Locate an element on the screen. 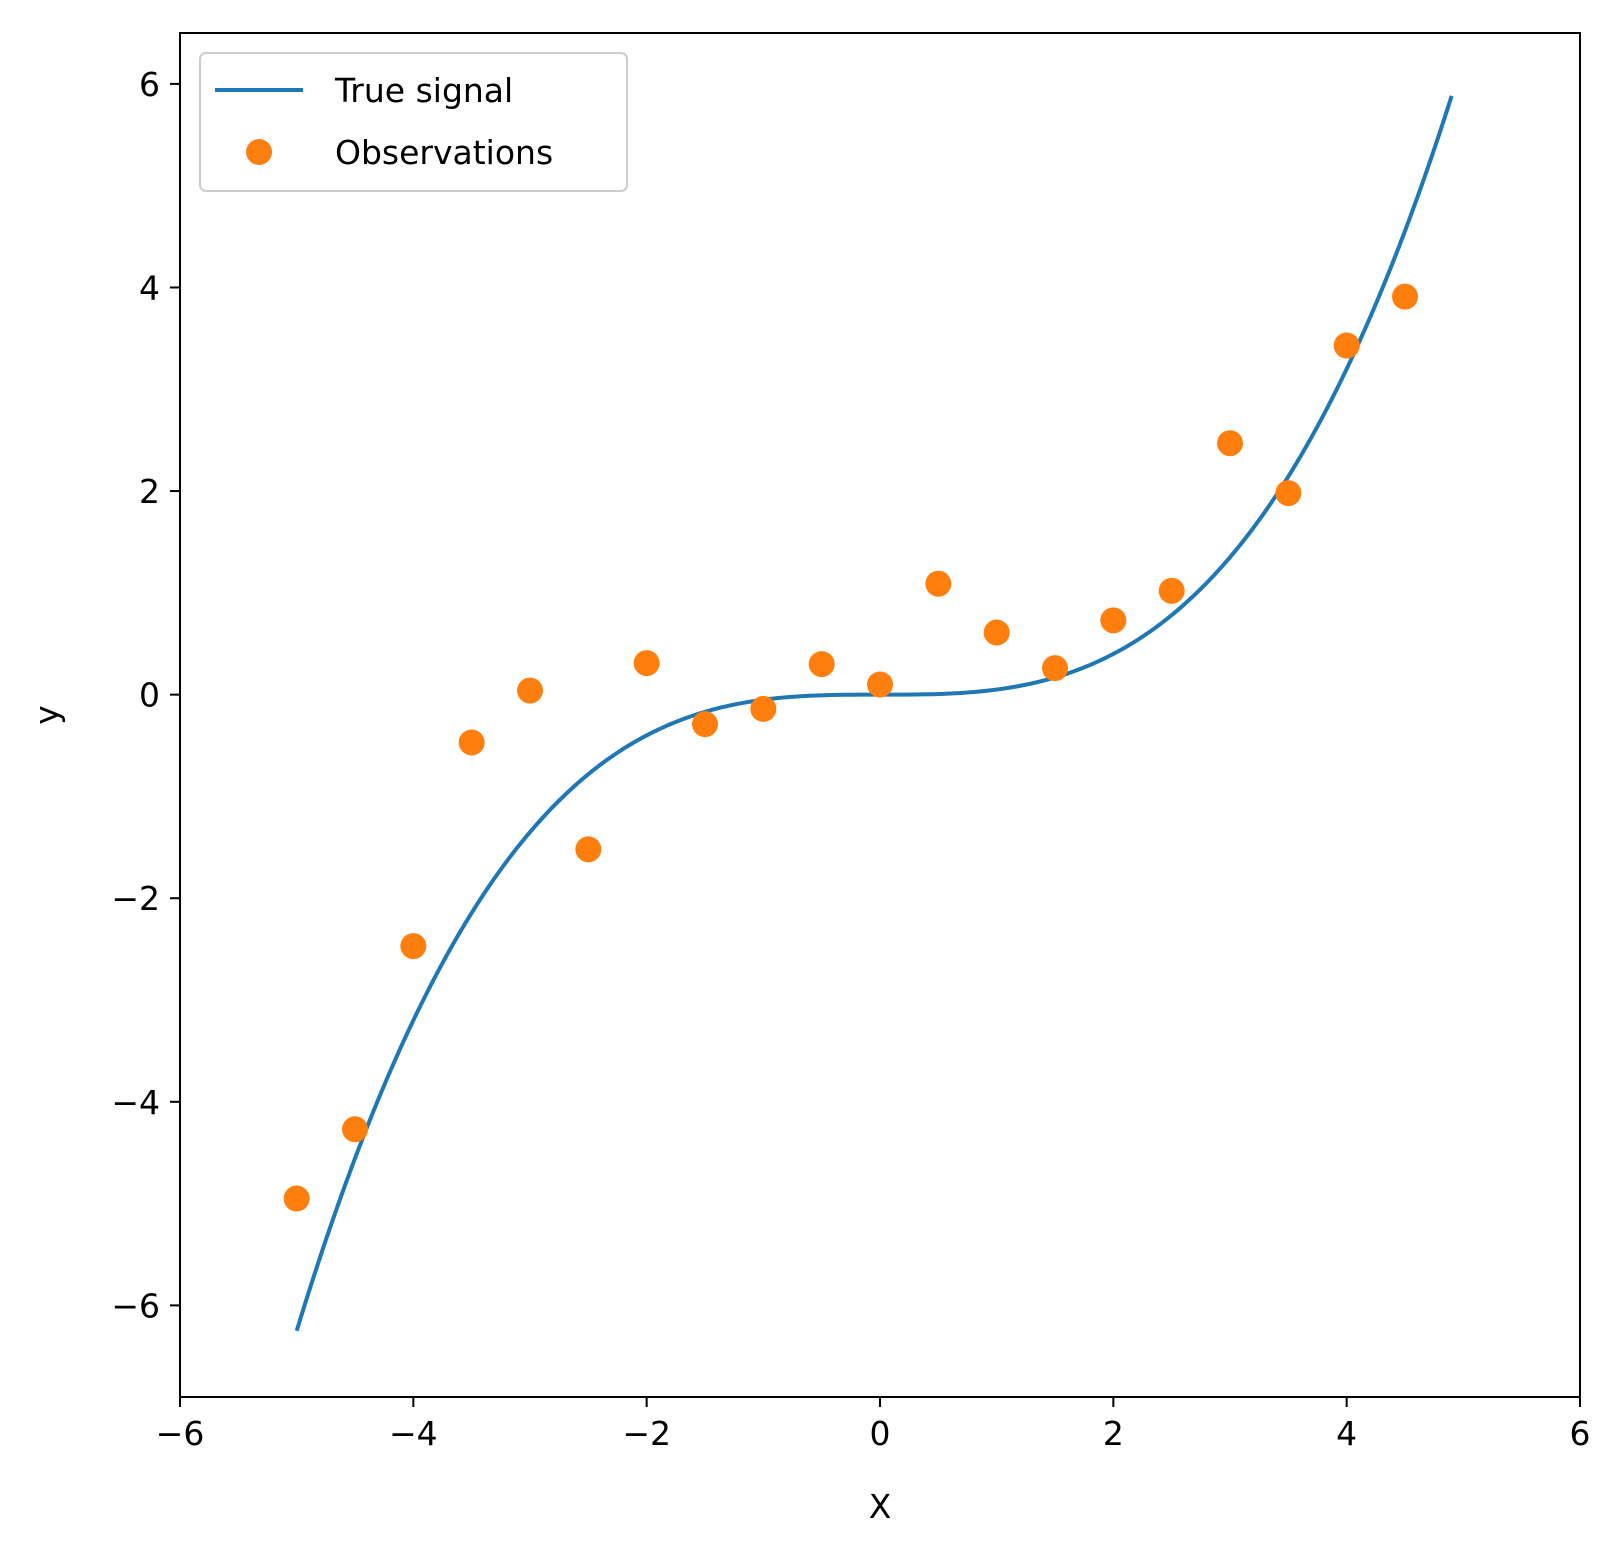 The width and height of the screenshot is (1617, 1552). y-tick-label: −4 is located at coordinates (135, 1102).